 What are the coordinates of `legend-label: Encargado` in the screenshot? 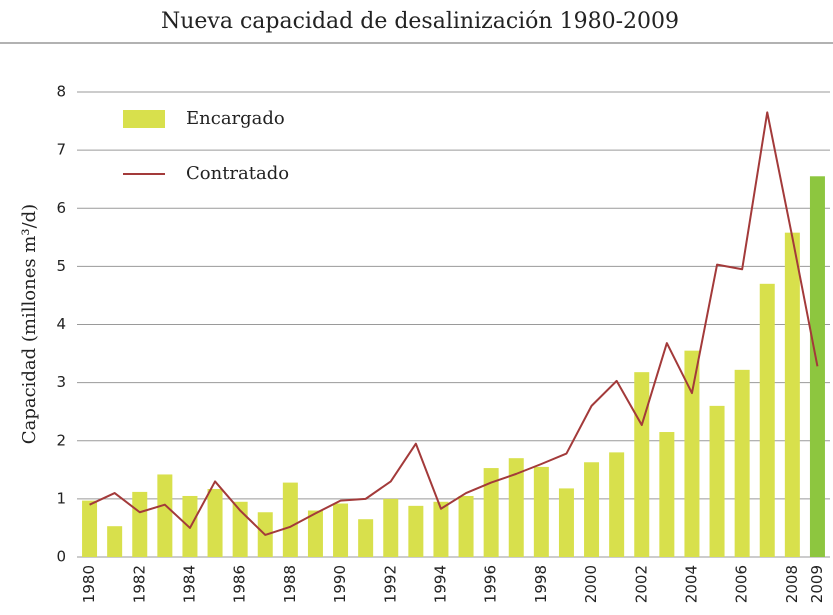 It's located at (235, 118).